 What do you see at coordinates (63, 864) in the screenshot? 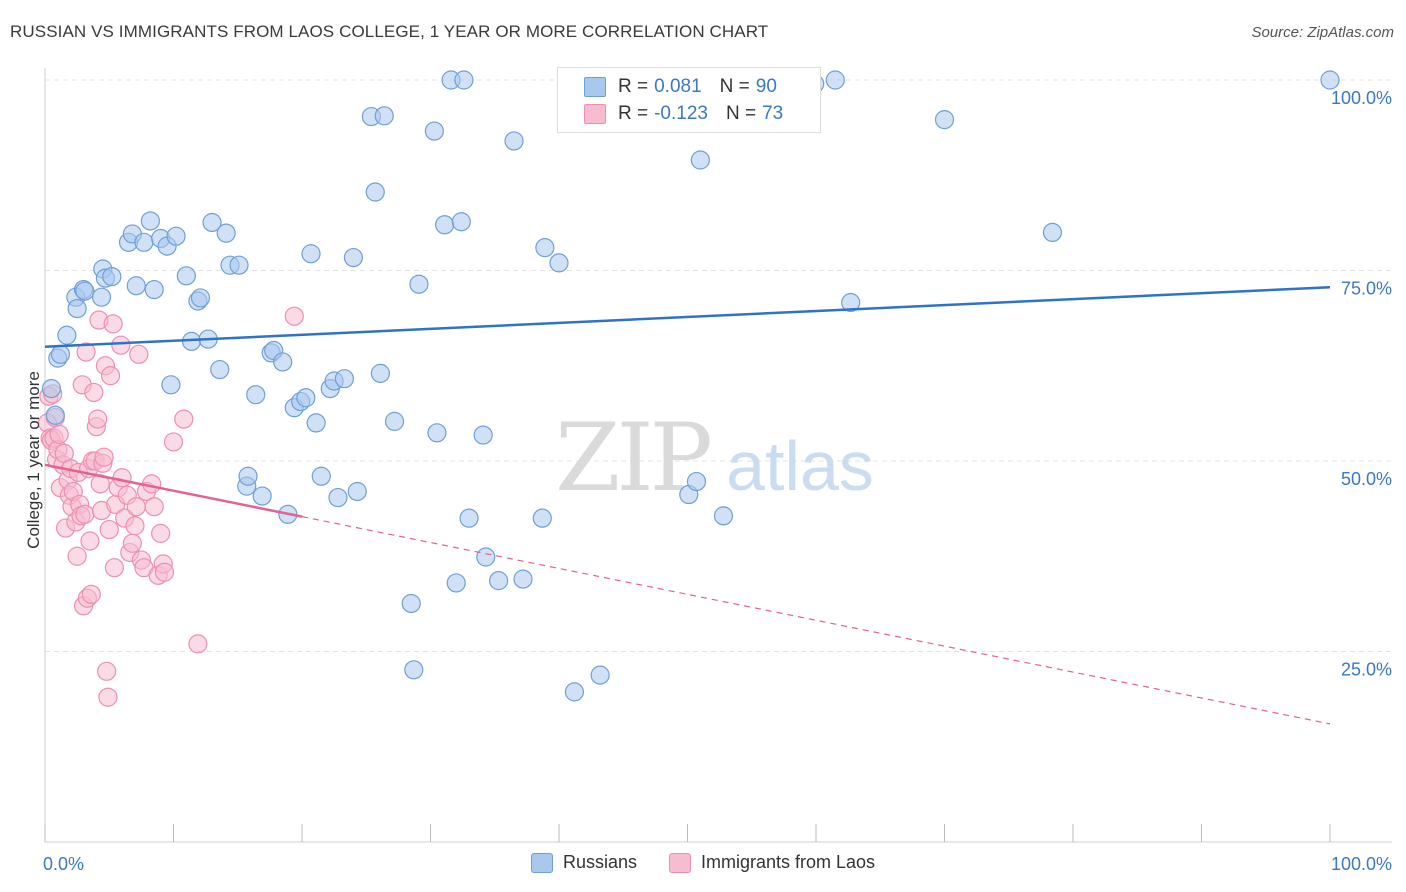
I see `x-tick-label: 0.0%` at bounding box center [63, 864].